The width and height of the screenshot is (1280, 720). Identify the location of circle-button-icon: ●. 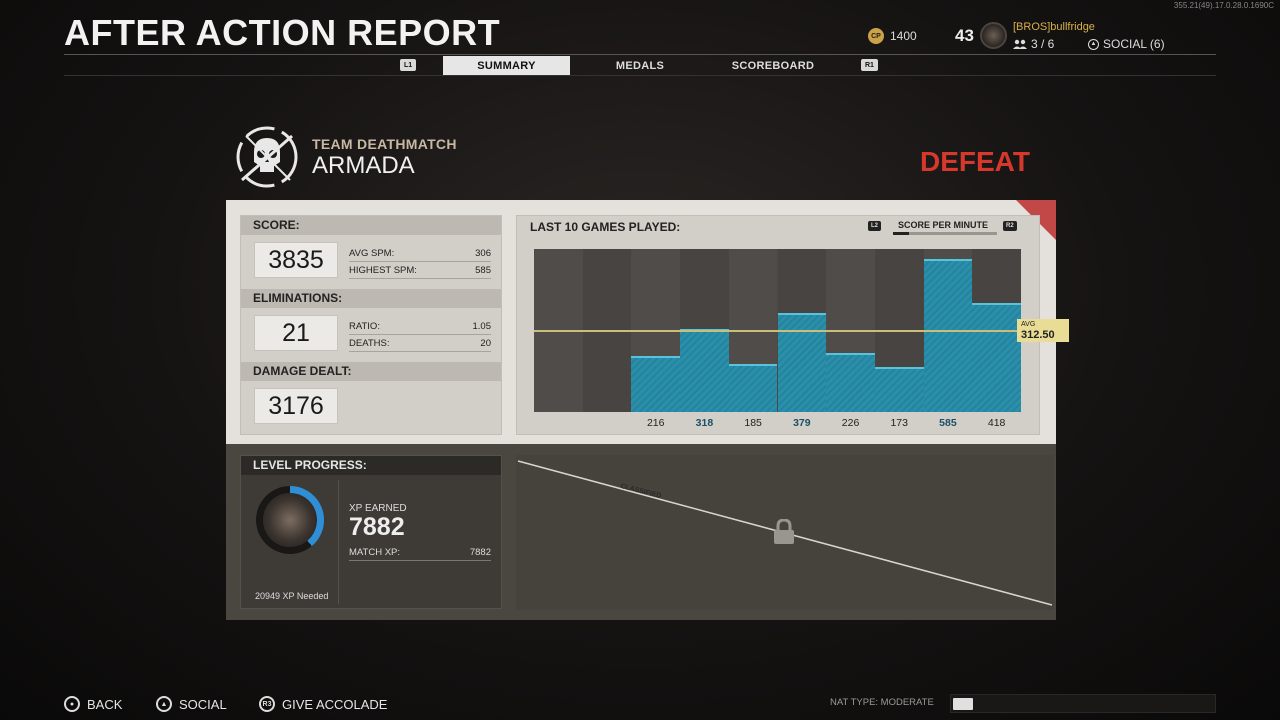
(72, 704).